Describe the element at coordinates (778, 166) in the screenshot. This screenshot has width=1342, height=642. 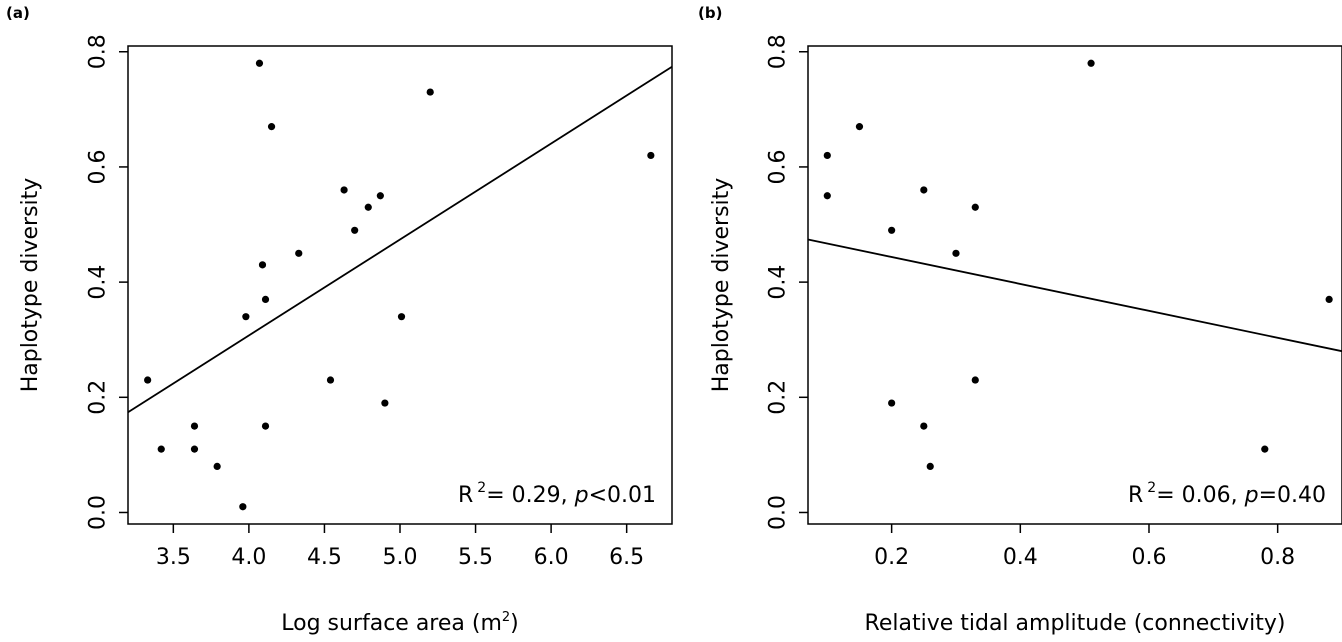
I see `panel-b-y-tick-label: 0.6` at that location.